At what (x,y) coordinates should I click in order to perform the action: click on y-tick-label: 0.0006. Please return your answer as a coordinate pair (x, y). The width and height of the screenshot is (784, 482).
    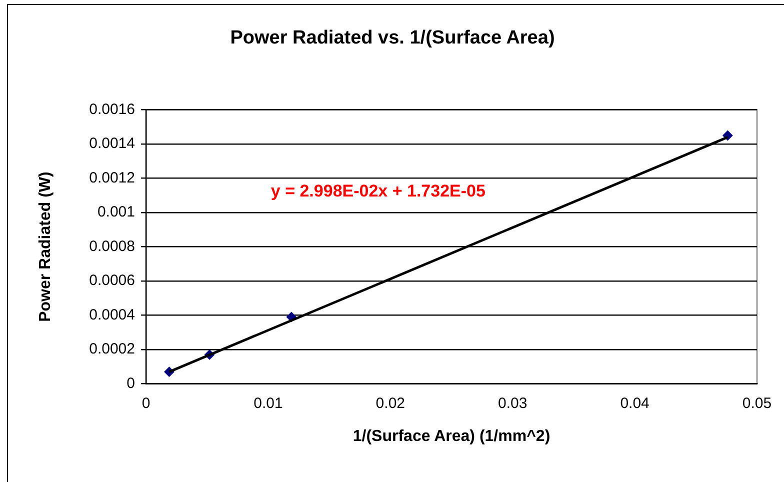
    Looking at the image, I should click on (112, 281).